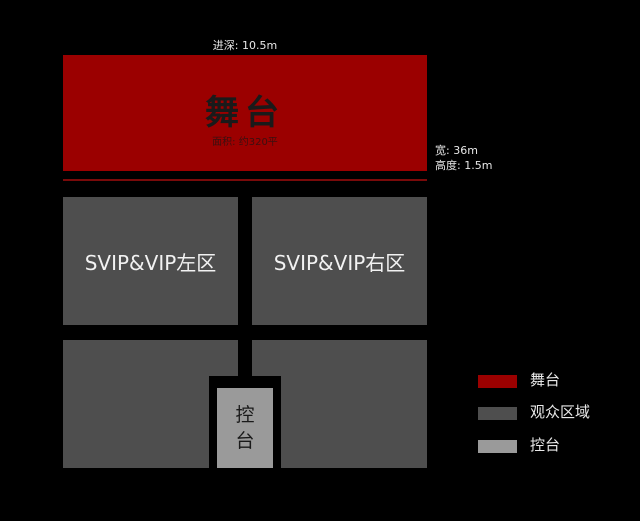  I want to click on control-booth: 控台, so click(245, 428).